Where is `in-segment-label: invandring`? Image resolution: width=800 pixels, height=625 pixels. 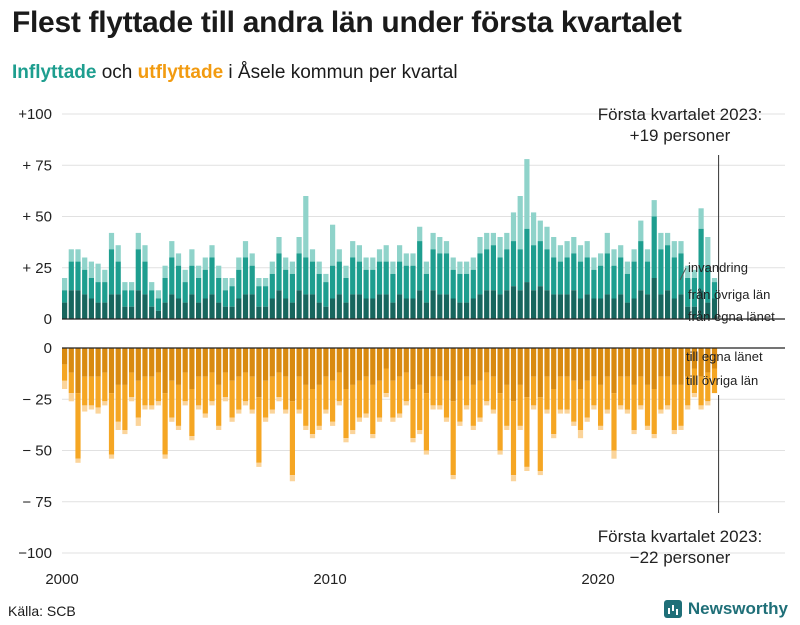 in-segment-label: invandring is located at coordinates (718, 267).